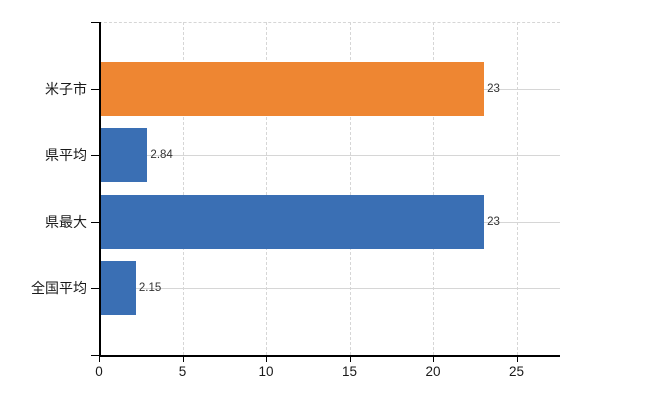 The image size is (650, 400). What do you see at coordinates (66, 221) in the screenshot?
I see `category-label: 県最大` at bounding box center [66, 221].